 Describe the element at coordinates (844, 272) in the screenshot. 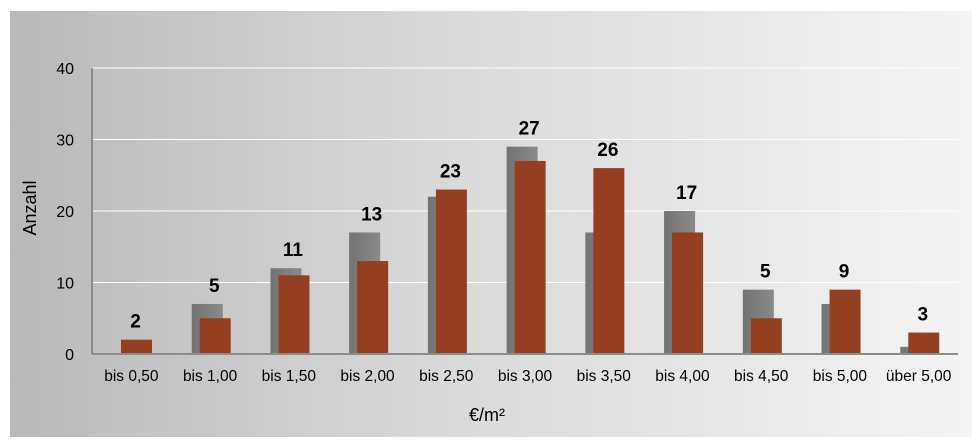

I see `data-label: 9` at that location.